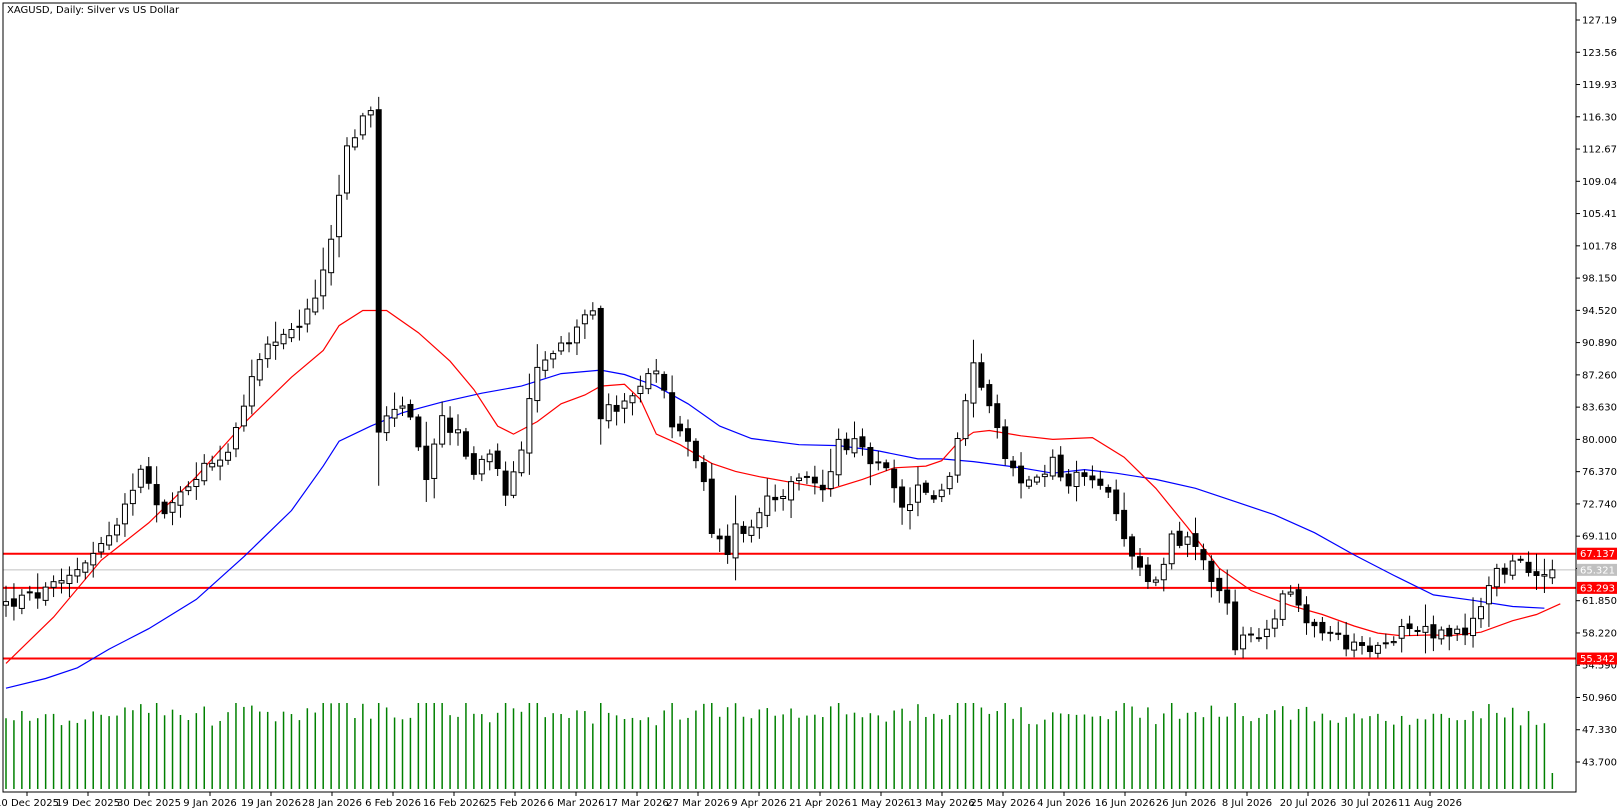  What do you see at coordinates (1599, 343) in the screenshot?
I see `y-tick-label: 90.890` at bounding box center [1599, 343].